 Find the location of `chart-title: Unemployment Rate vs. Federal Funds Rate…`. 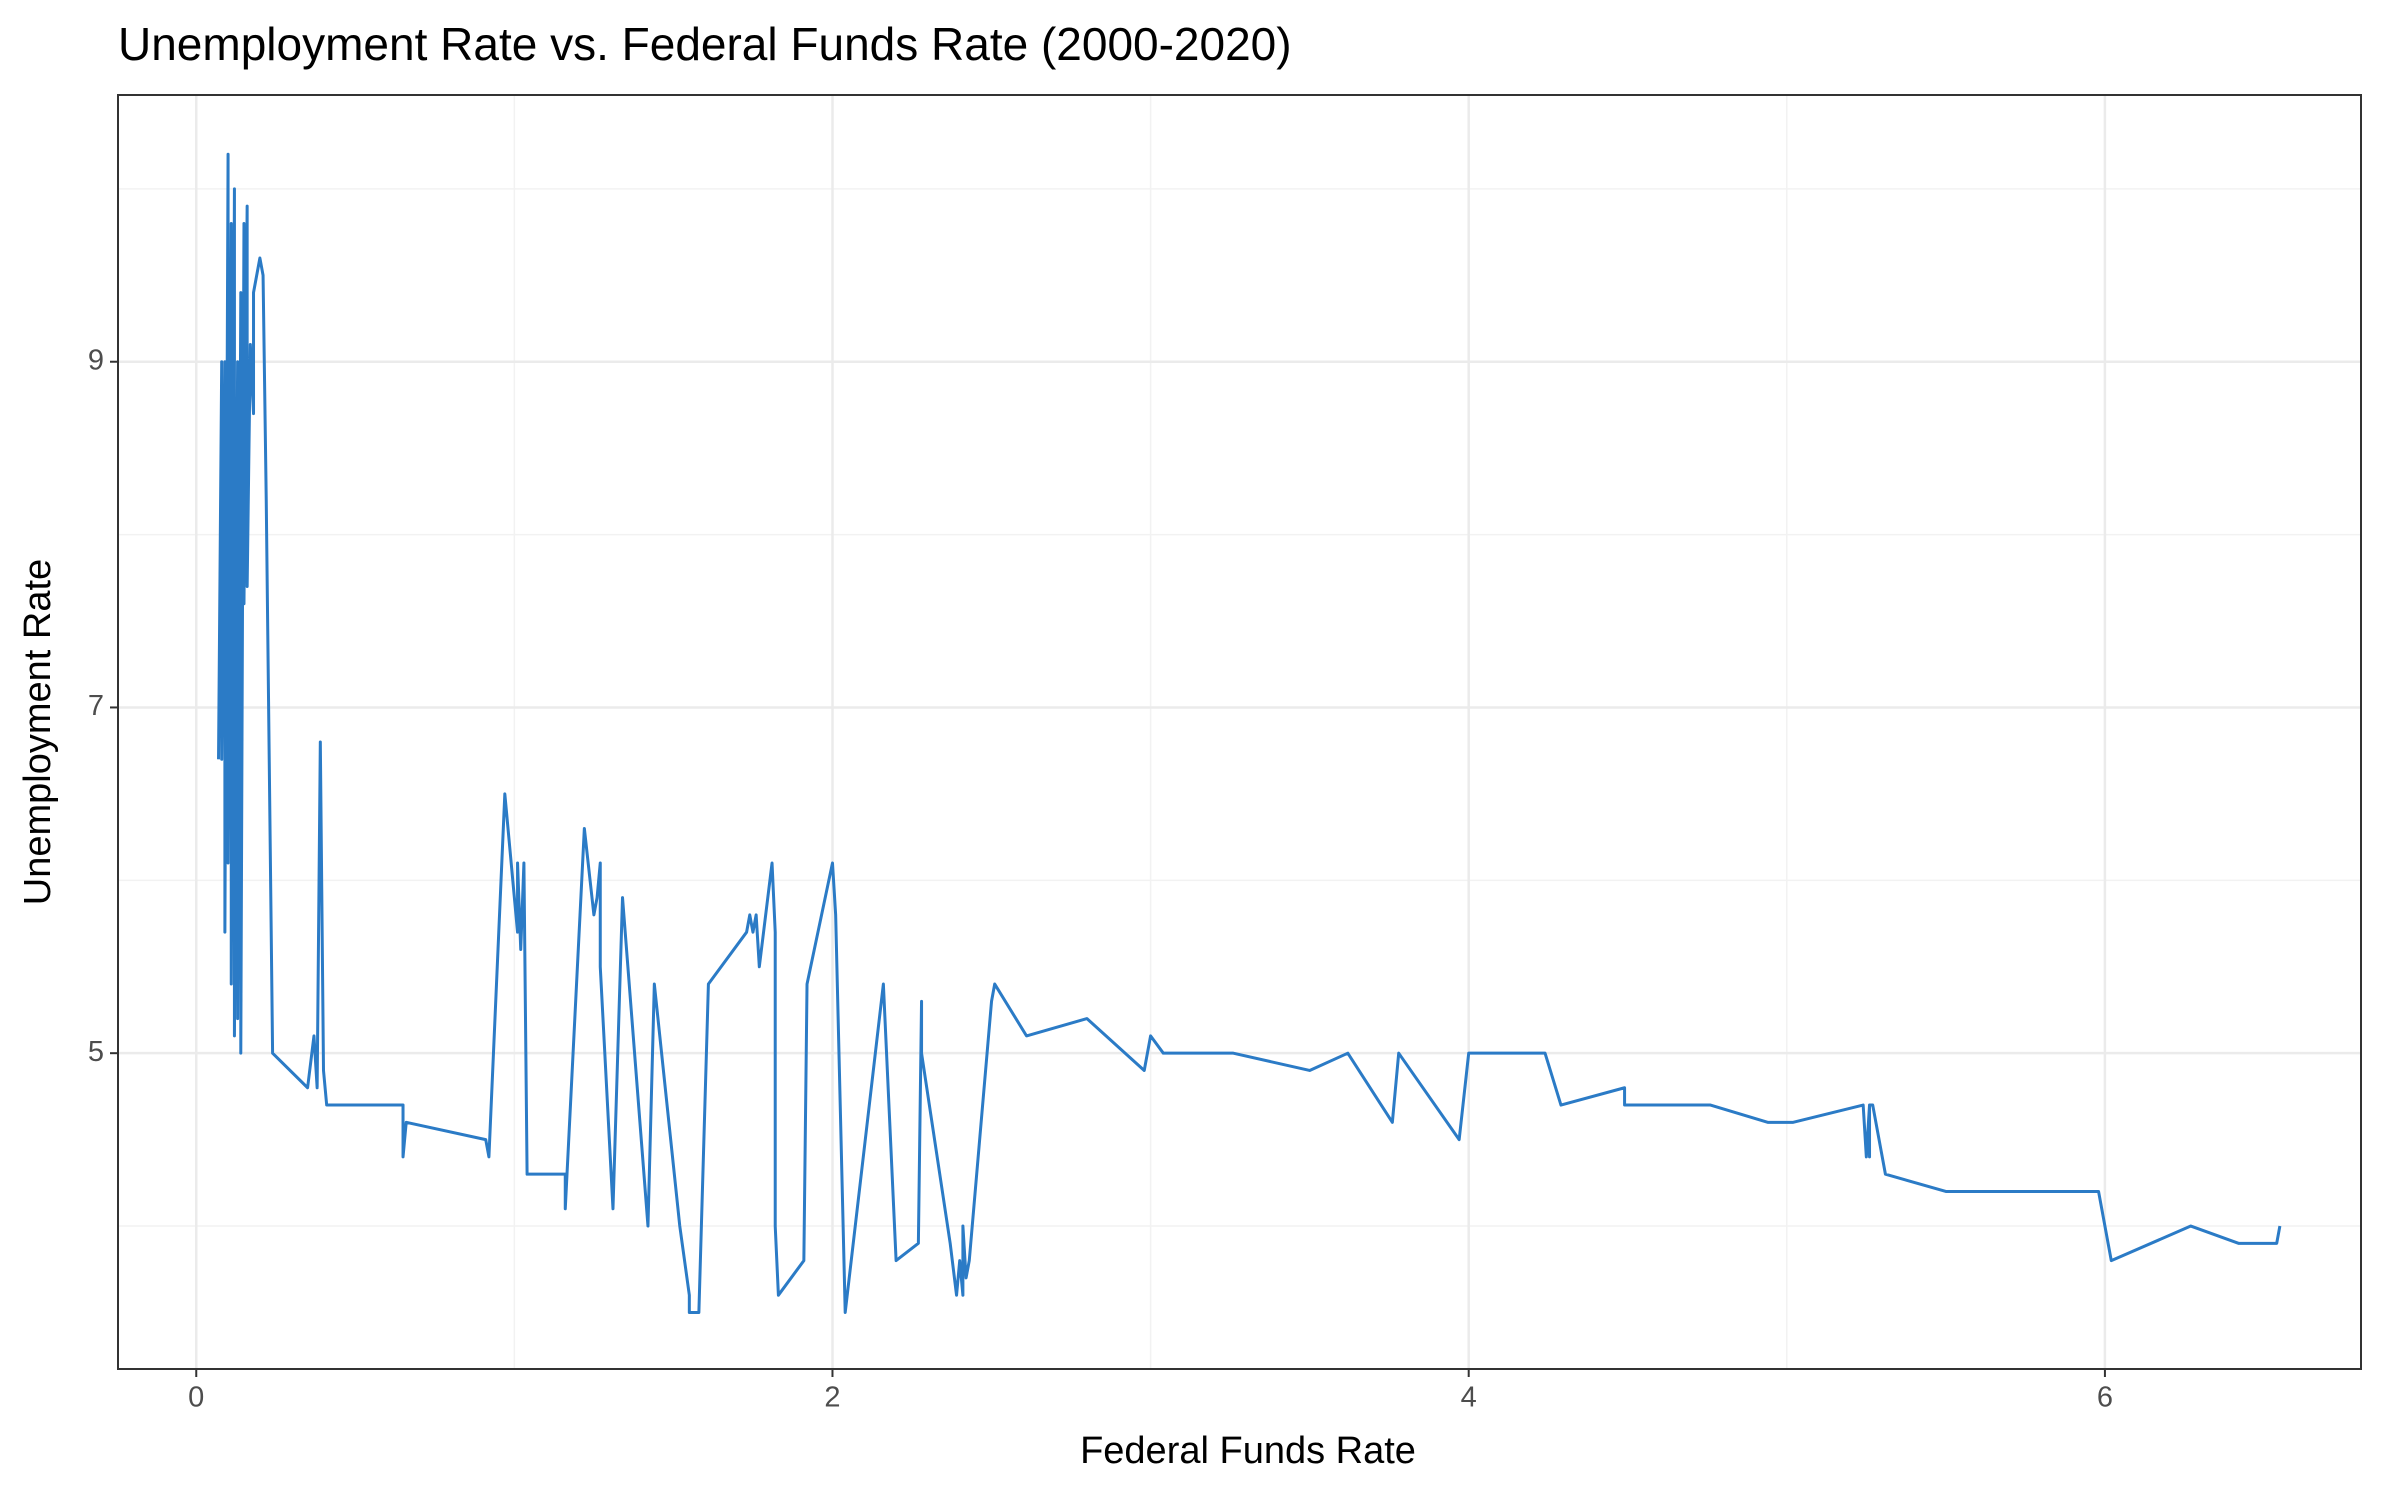

chart-title: Unemployment Rate vs. Federal Funds Rate… is located at coordinates (705, 44).